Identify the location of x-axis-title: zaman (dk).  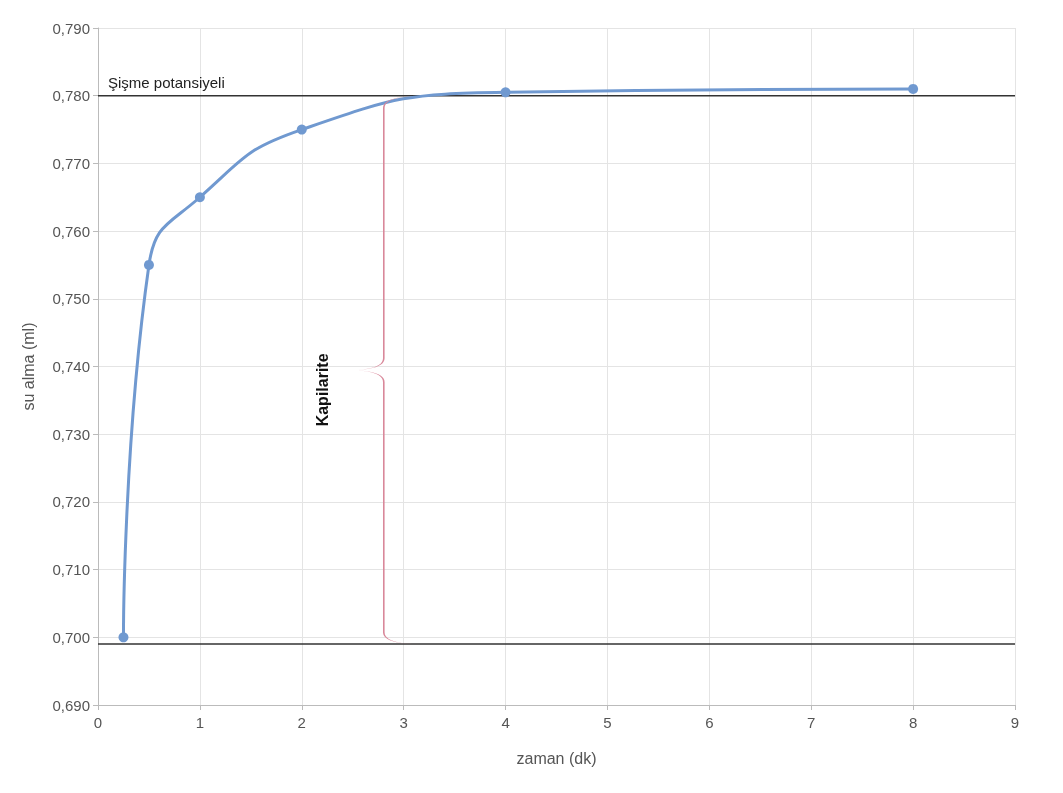
(556, 758).